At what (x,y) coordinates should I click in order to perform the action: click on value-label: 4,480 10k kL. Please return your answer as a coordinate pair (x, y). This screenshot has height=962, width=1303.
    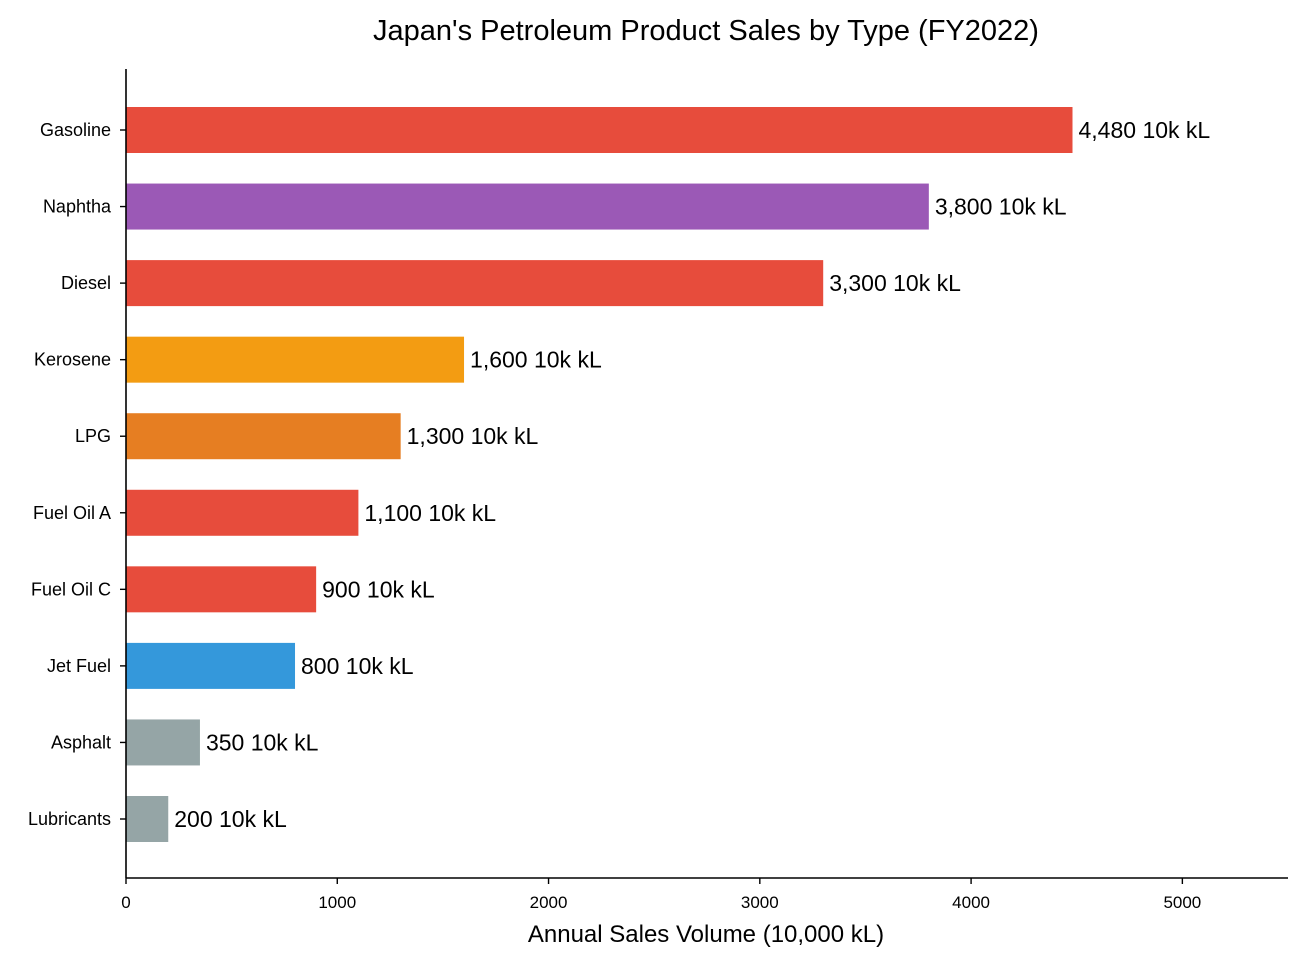
    Looking at the image, I should click on (1145, 130).